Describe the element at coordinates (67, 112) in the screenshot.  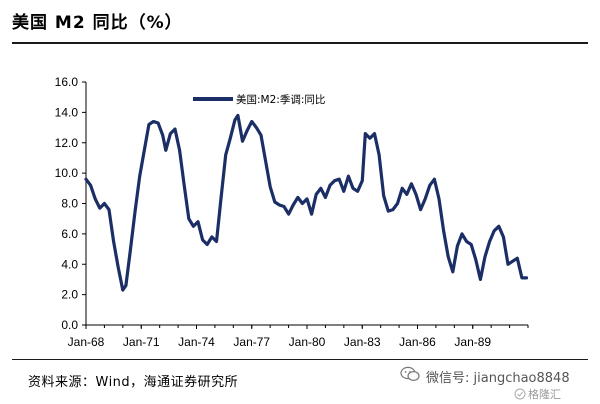
I see `y-tick-label: 14.0` at that location.